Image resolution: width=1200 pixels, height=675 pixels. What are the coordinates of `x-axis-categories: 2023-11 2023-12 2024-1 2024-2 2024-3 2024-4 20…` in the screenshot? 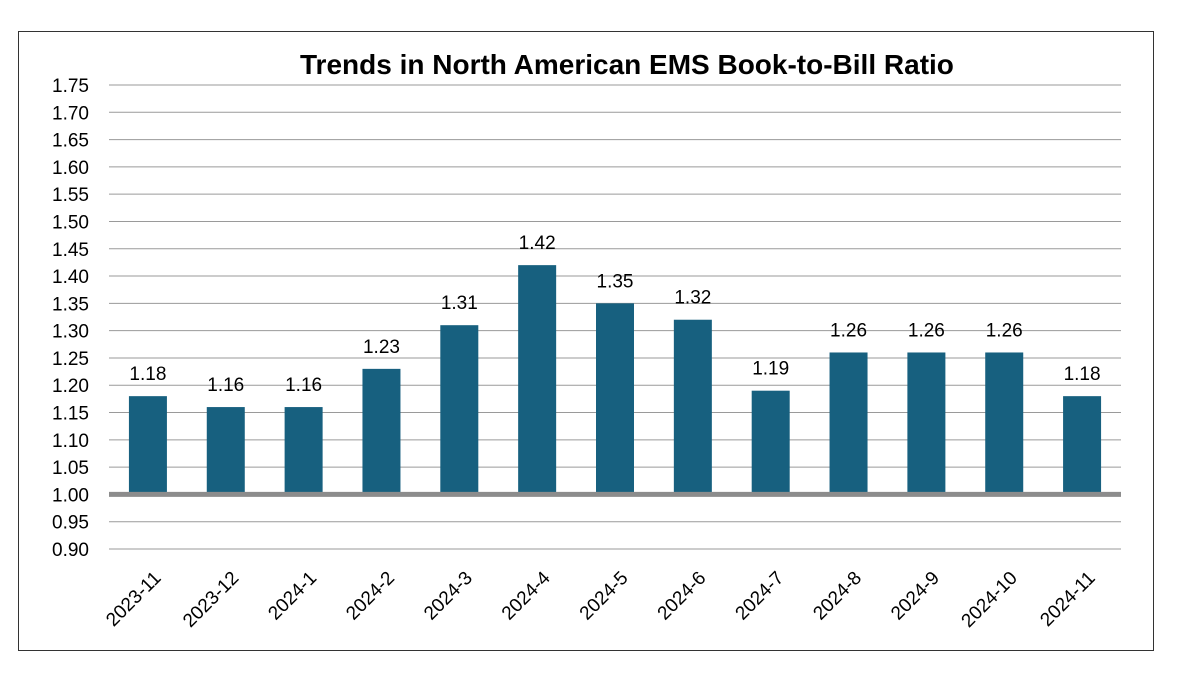 It's located at (600, 599).